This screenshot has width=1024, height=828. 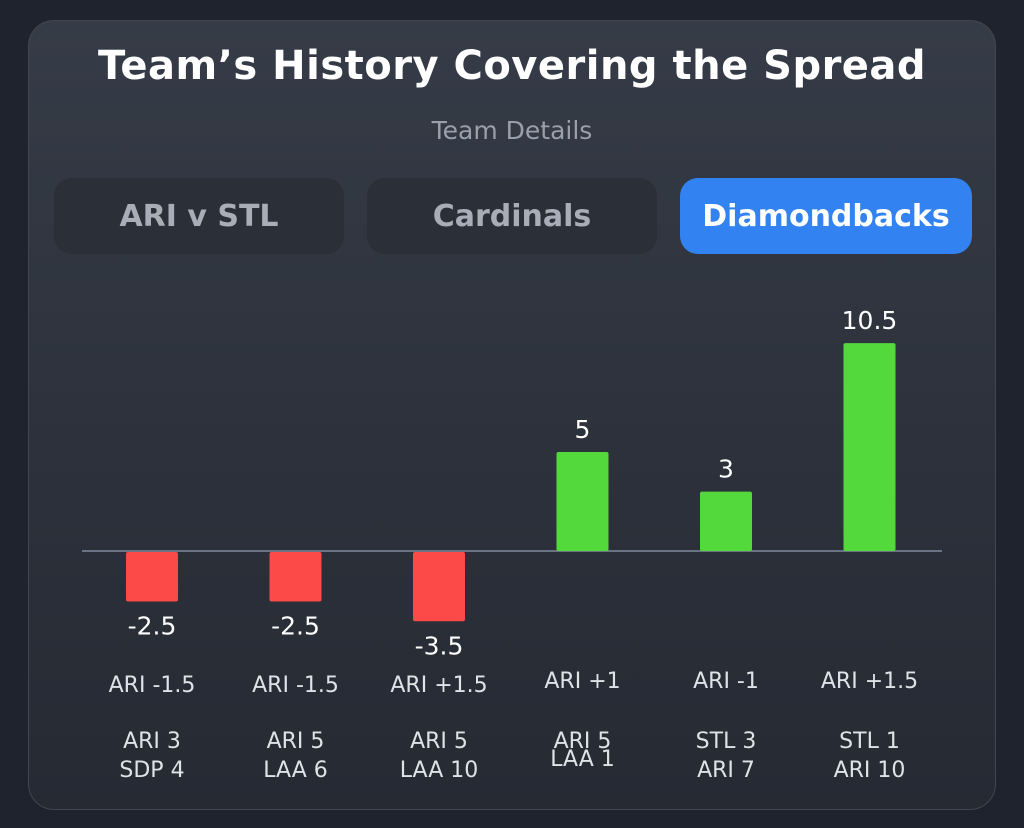 I want to click on score-line1-3: ARI 5, so click(x=439, y=741).